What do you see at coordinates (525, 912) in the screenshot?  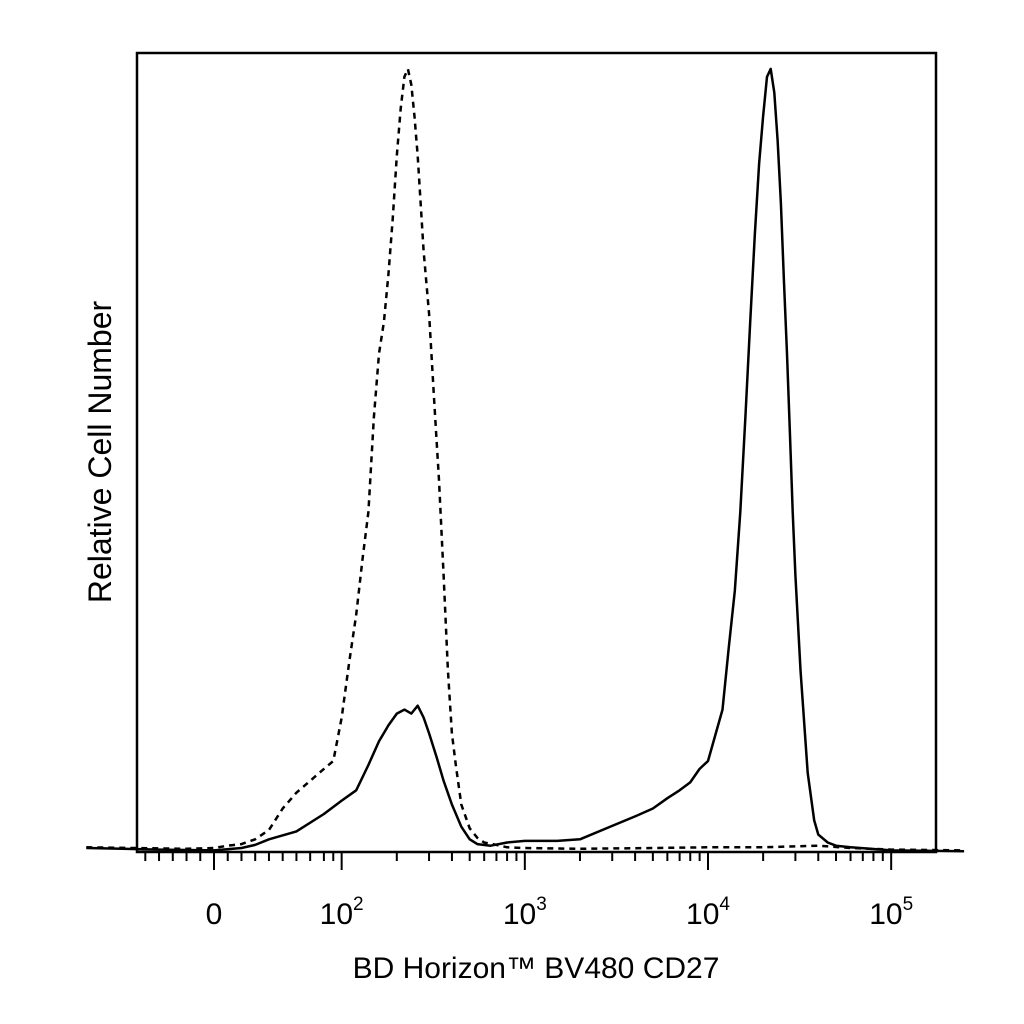 I see `x-tick-label: 10³` at bounding box center [525, 912].